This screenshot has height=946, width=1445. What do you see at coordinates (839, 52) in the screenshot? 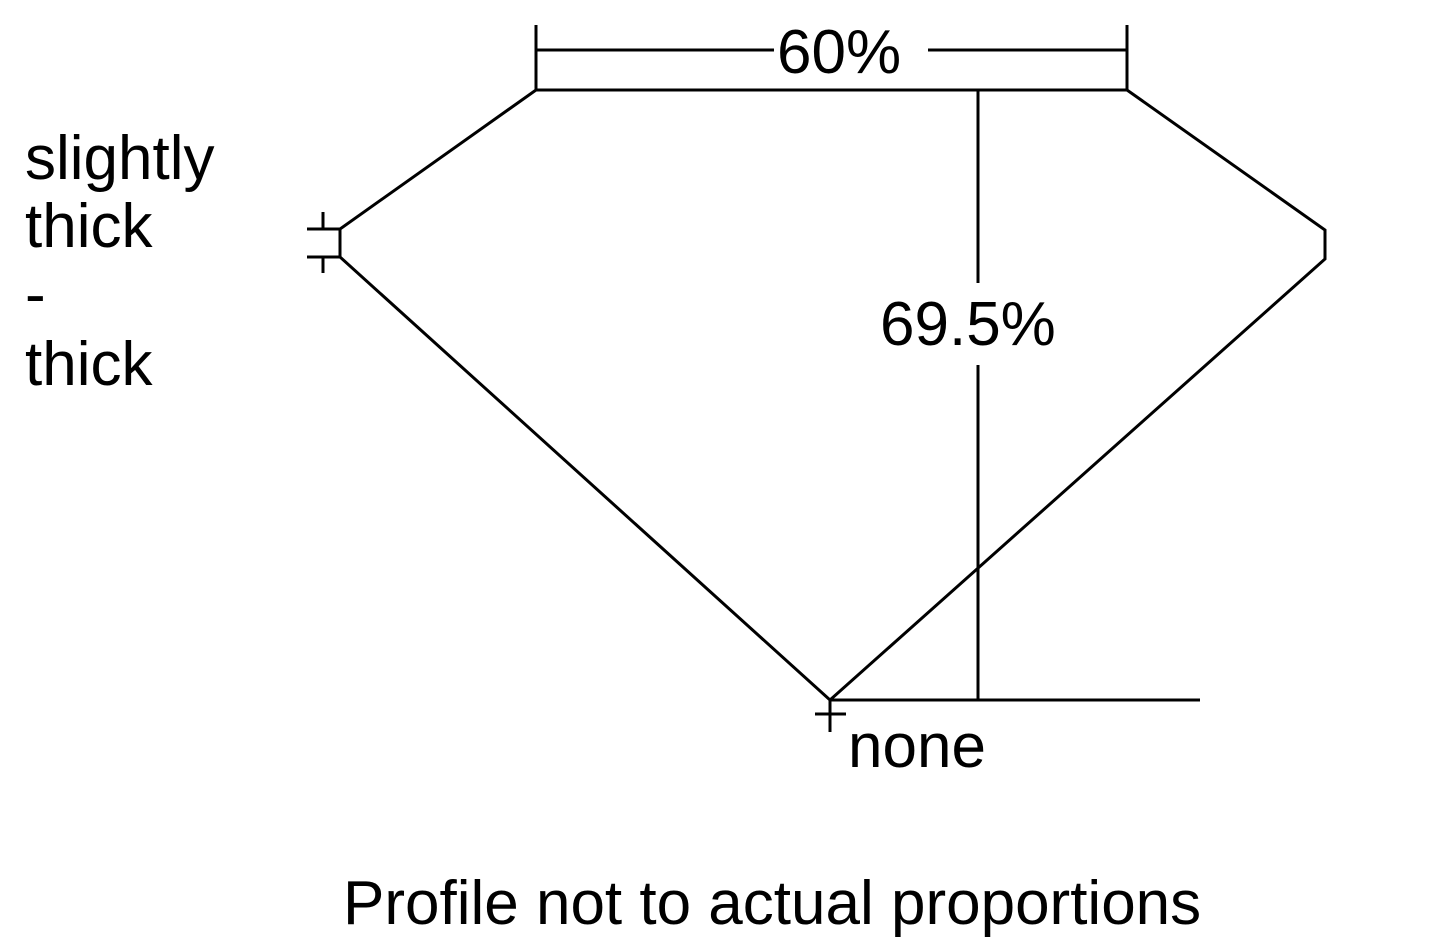
I see `table-percentage-label: 60%` at bounding box center [839, 52].